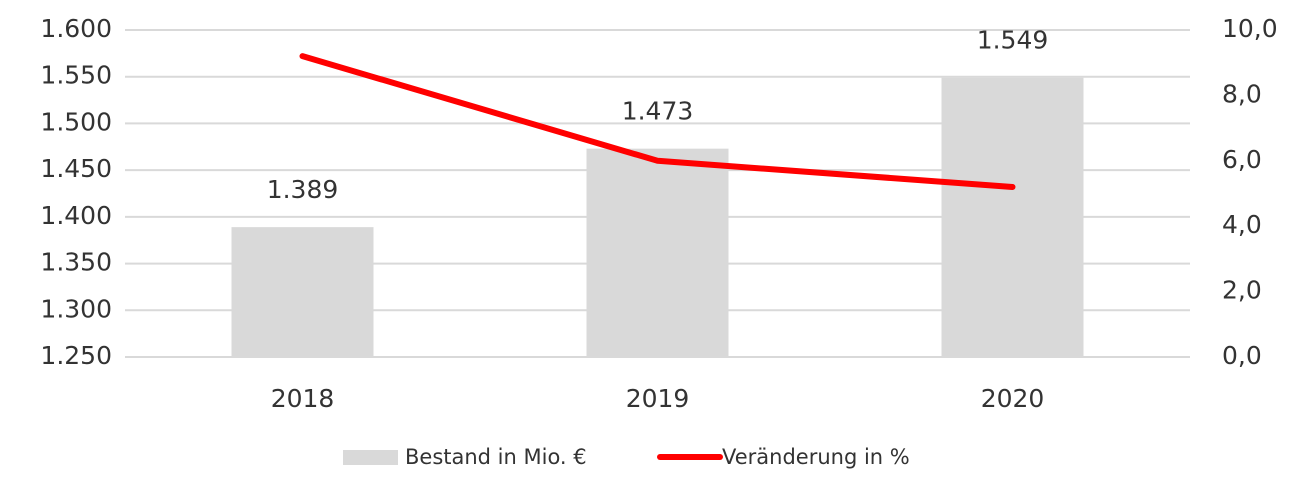  What do you see at coordinates (370, 457) in the screenshot?
I see `legend-swatch` at bounding box center [370, 457].